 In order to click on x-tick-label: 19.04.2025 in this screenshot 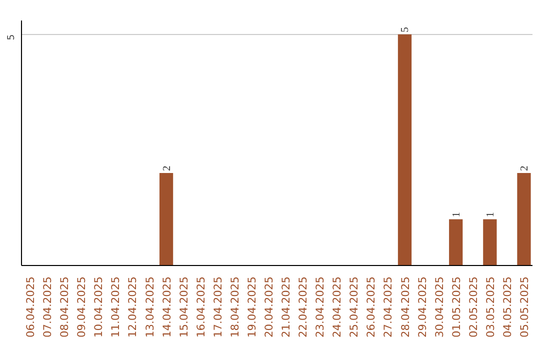, I will do `click(251, 307)`.